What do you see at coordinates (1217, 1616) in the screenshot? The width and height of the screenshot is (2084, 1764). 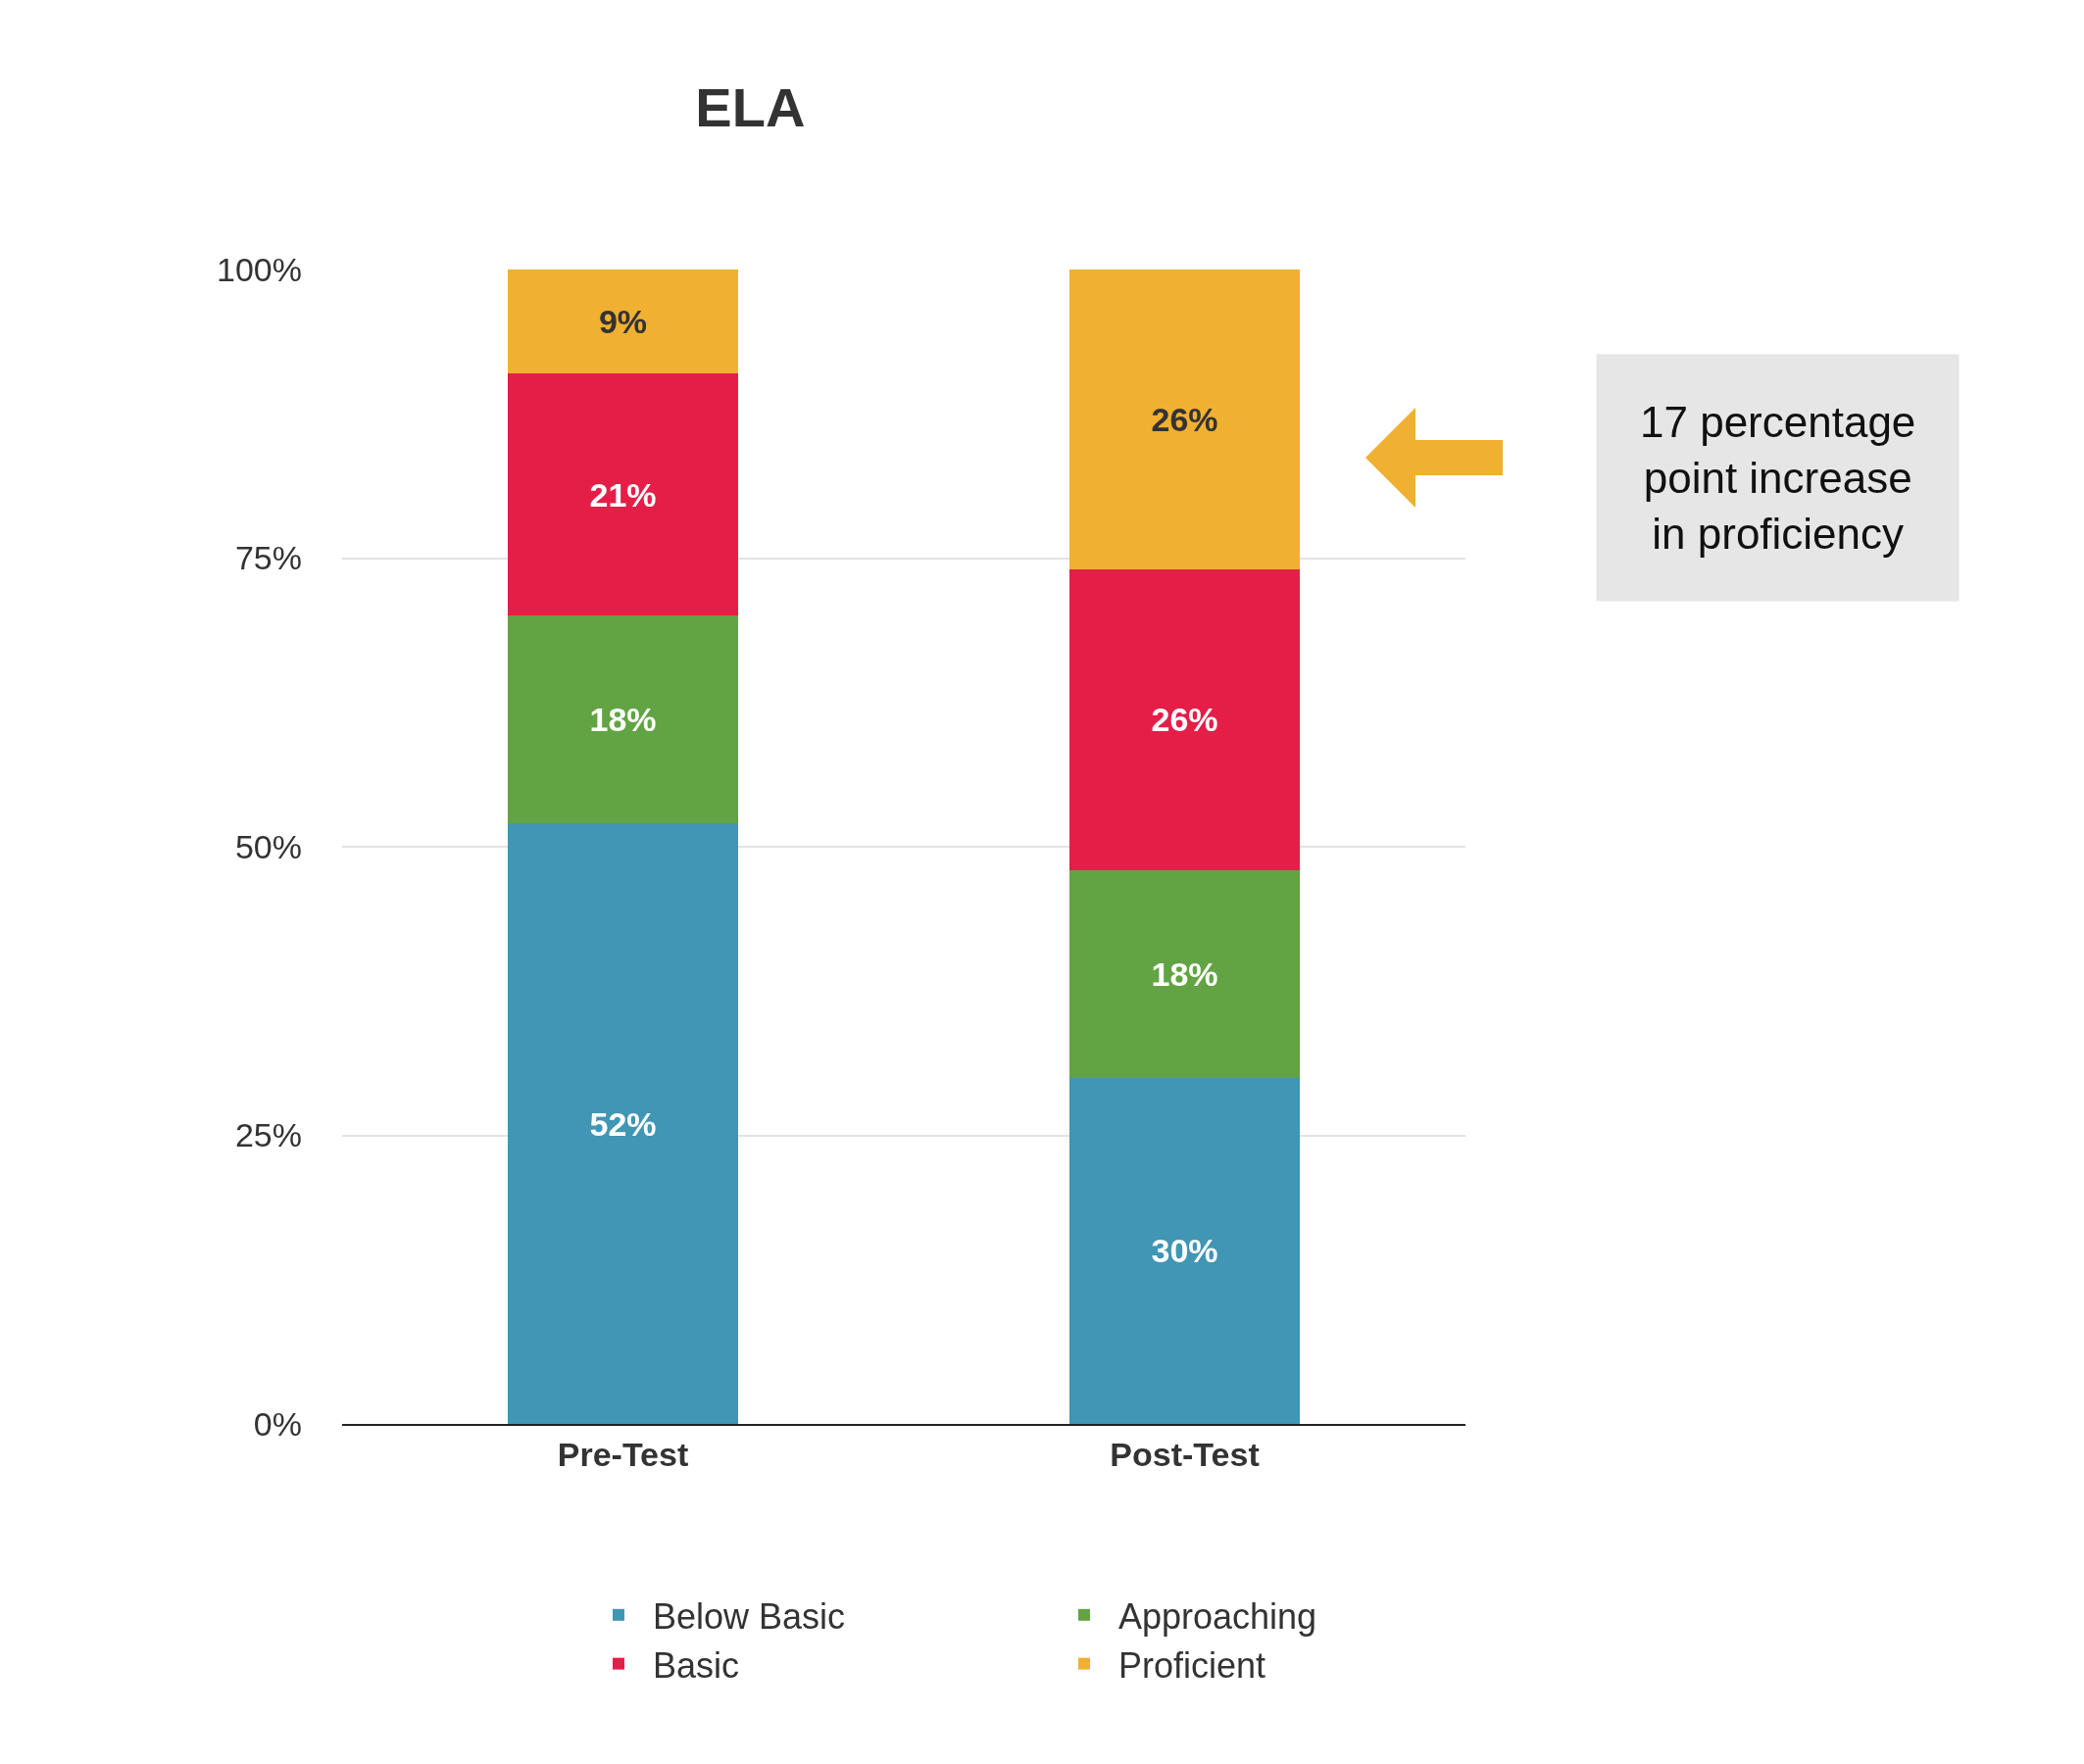 I see `legend-label: Approaching` at bounding box center [1217, 1616].